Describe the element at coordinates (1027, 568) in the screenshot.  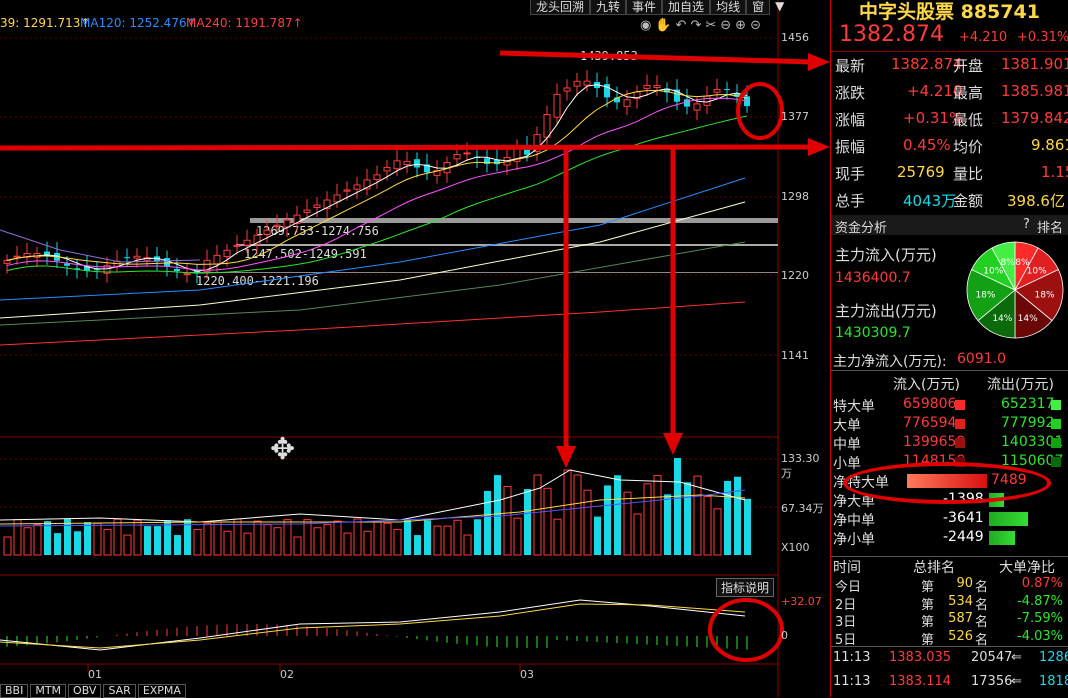
I see `rank-col-ratio: 大单净比` at that location.